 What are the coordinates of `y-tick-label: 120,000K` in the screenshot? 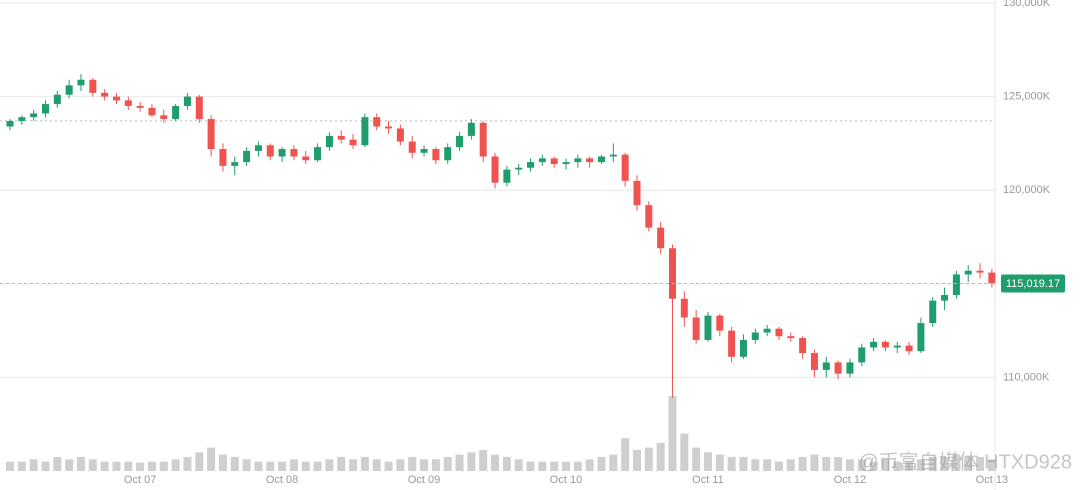 It's located at (1027, 190).